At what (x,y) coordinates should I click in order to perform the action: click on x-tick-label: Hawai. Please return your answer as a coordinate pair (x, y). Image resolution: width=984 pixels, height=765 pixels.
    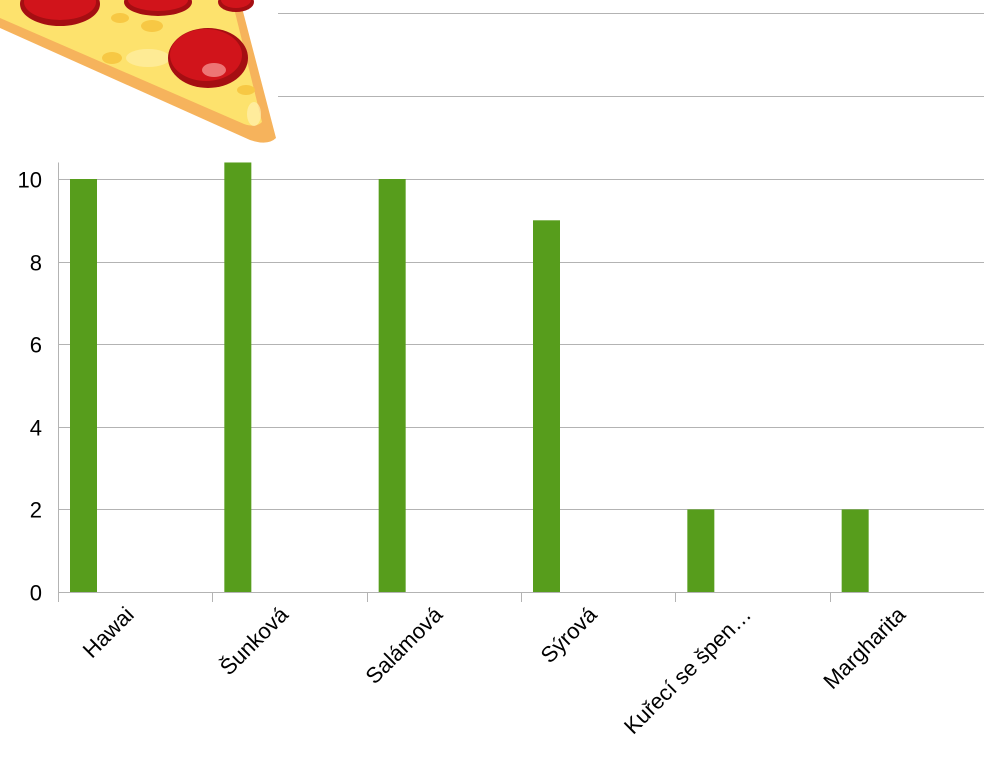
    Looking at the image, I should click on (108, 632).